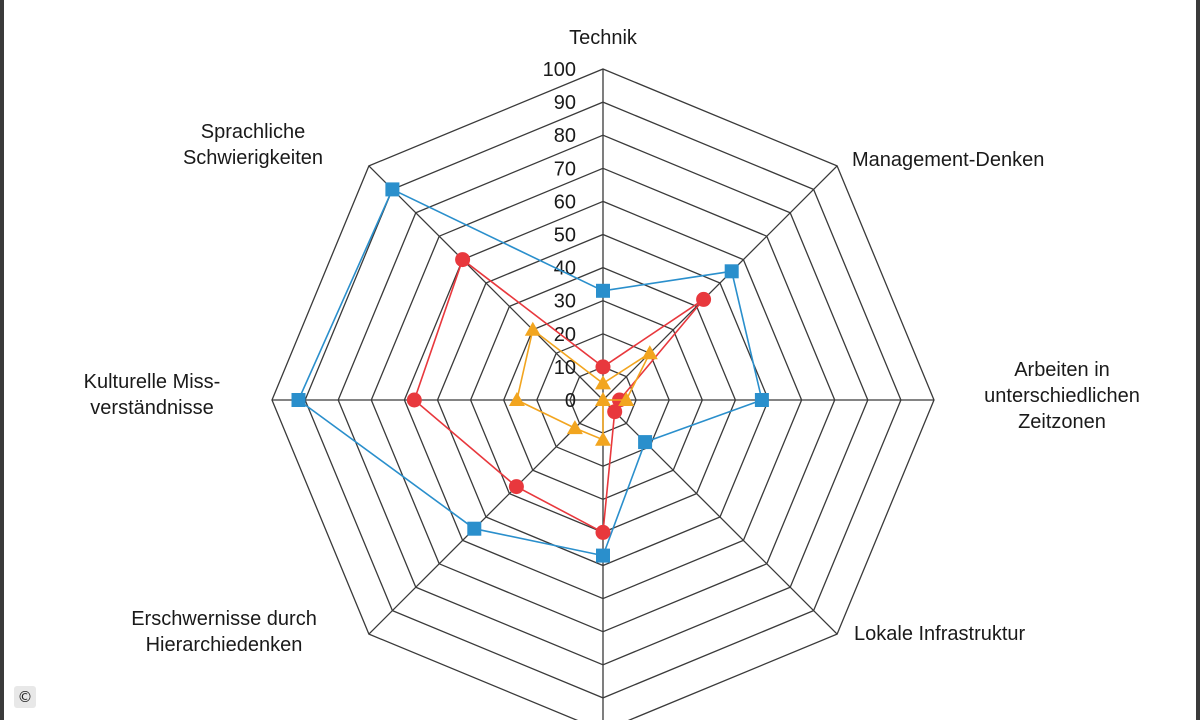 The height and width of the screenshot is (720, 1200). What do you see at coordinates (25, 697) in the screenshot?
I see `copyright-icon: ©` at bounding box center [25, 697].